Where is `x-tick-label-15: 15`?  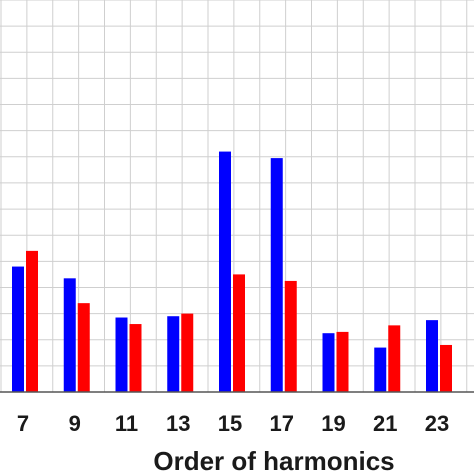
x-tick-label-15: 15 is located at coordinates (230, 423).